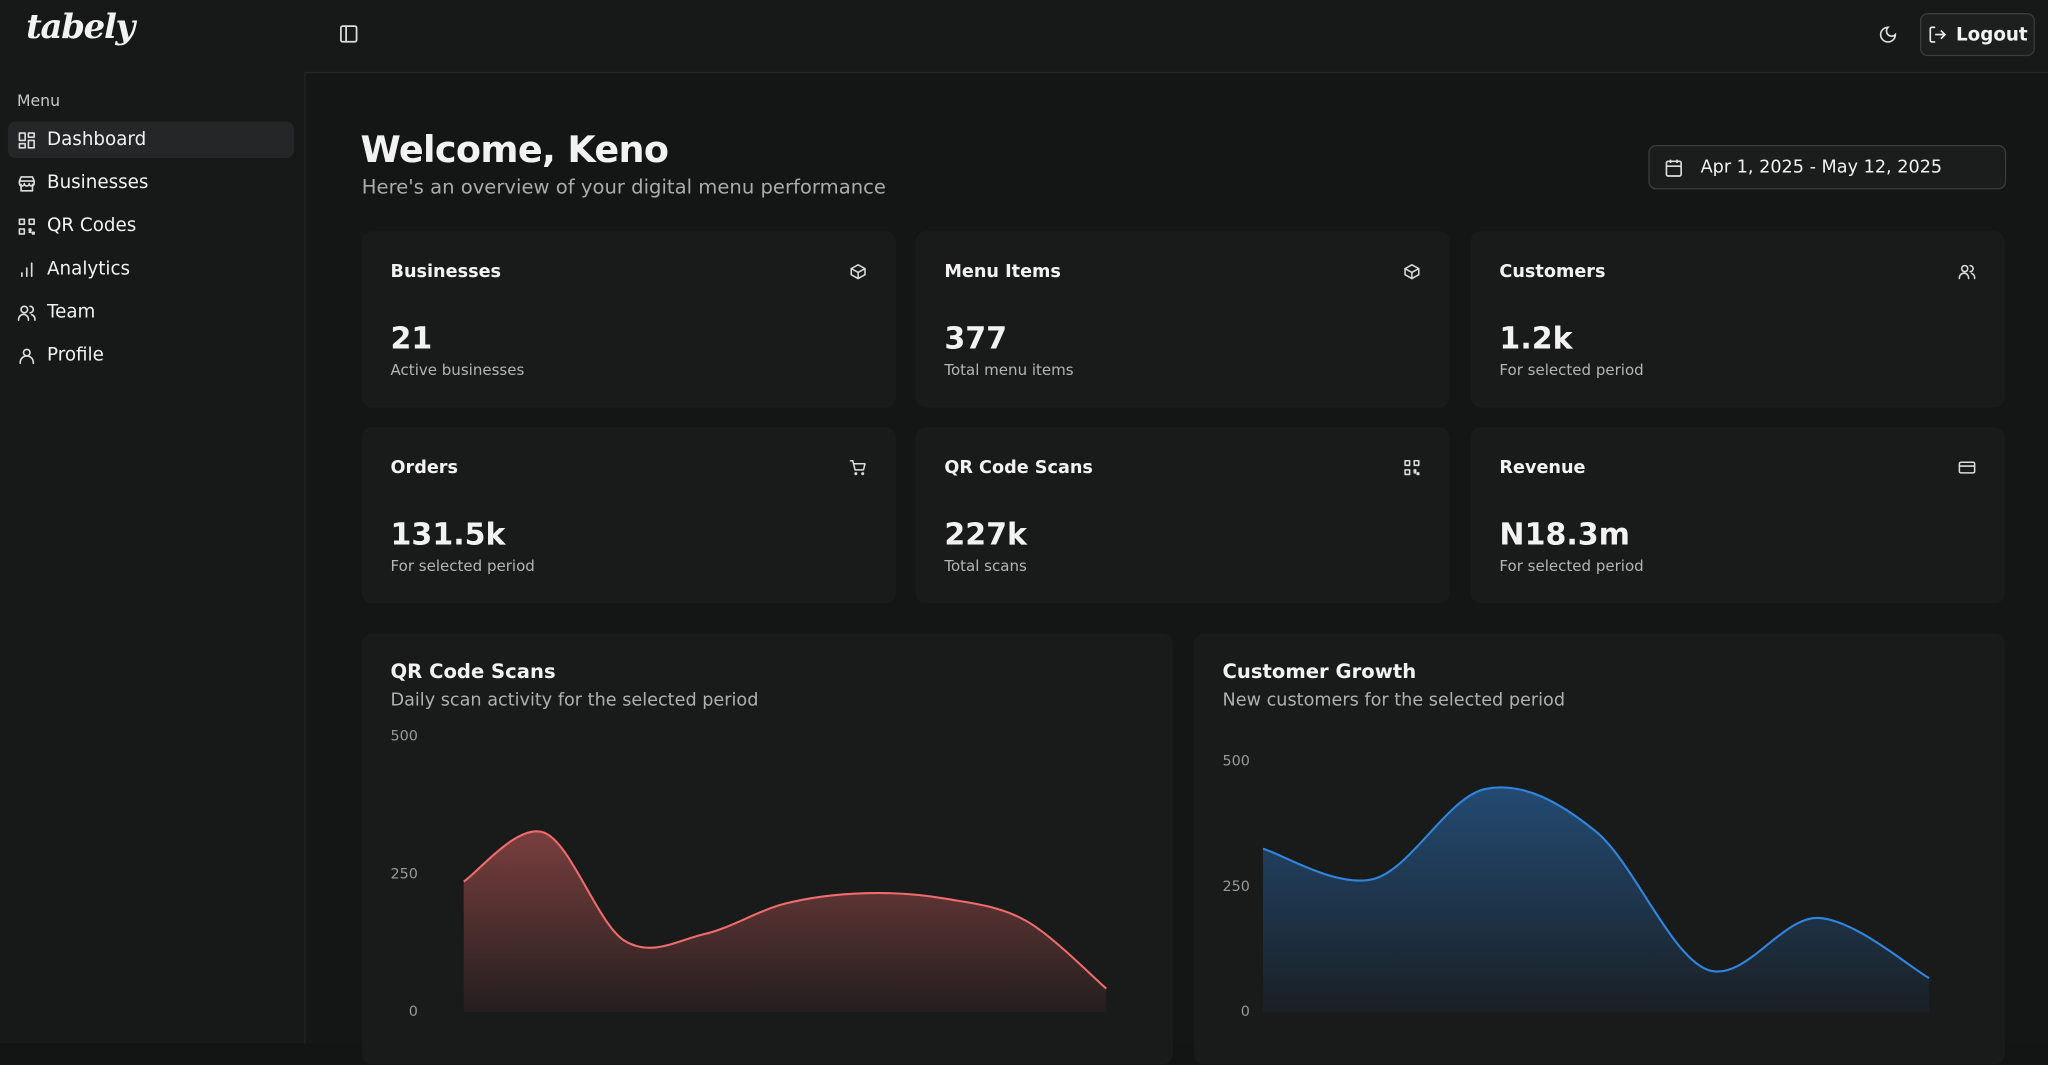 This screenshot has width=2048, height=1065. What do you see at coordinates (75, 355) in the screenshot?
I see `menu-label: Profile` at bounding box center [75, 355].